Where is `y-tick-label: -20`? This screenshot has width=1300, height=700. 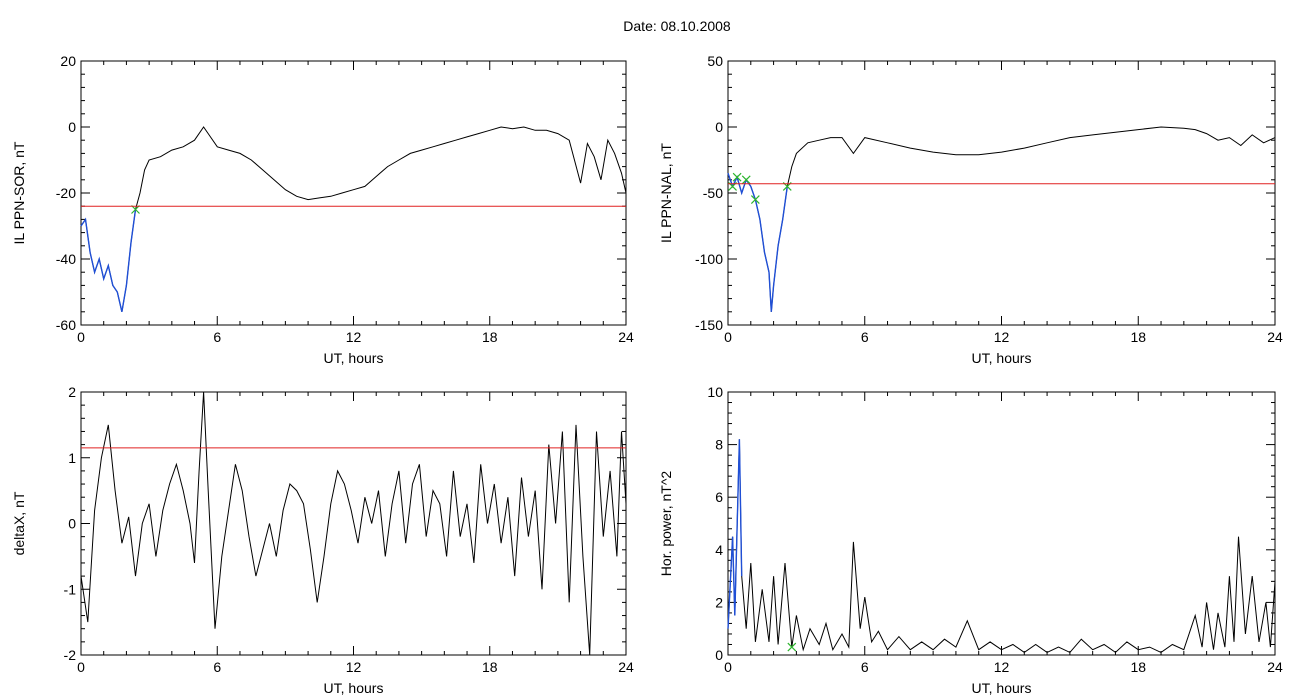
y-tick-label: -20 is located at coordinates (66, 193).